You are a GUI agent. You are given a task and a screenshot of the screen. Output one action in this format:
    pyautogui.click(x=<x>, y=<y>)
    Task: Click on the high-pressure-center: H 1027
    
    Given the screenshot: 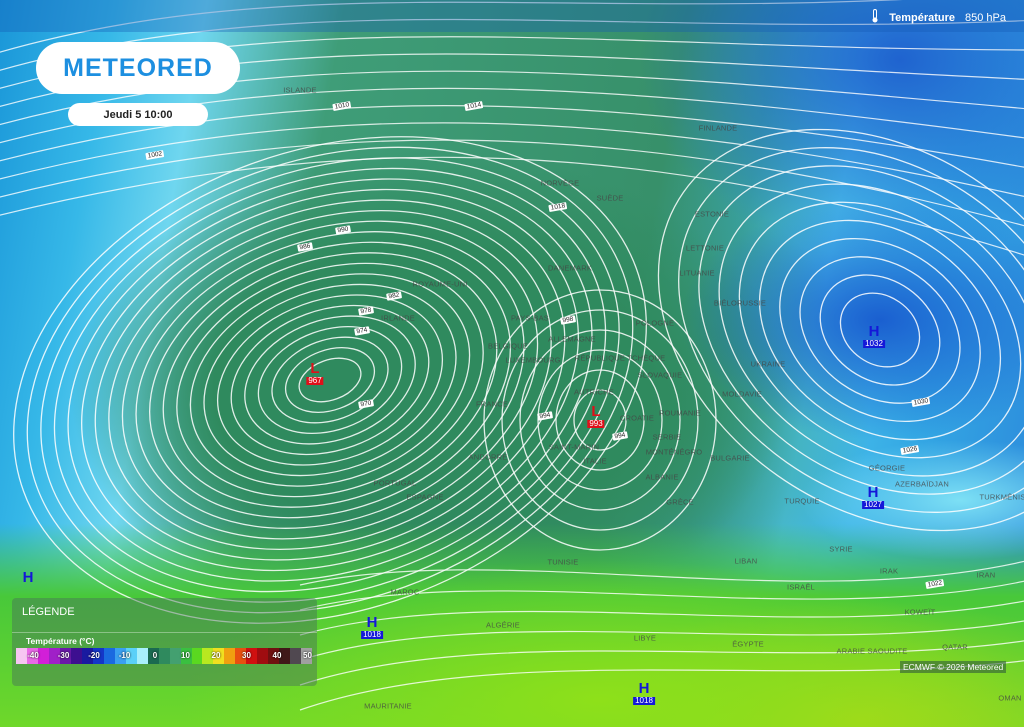 What is the action you would take?
    pyautogui.click(x=873, y=497)
    